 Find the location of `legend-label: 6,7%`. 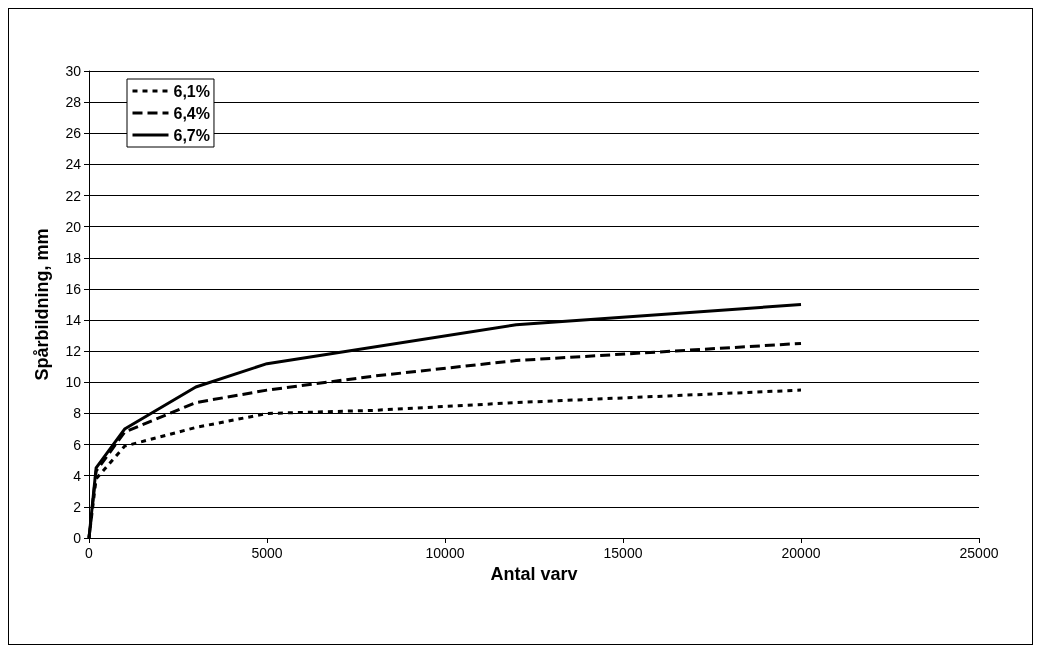

legend-label: 6,7% is located at coordinates (191, 135).